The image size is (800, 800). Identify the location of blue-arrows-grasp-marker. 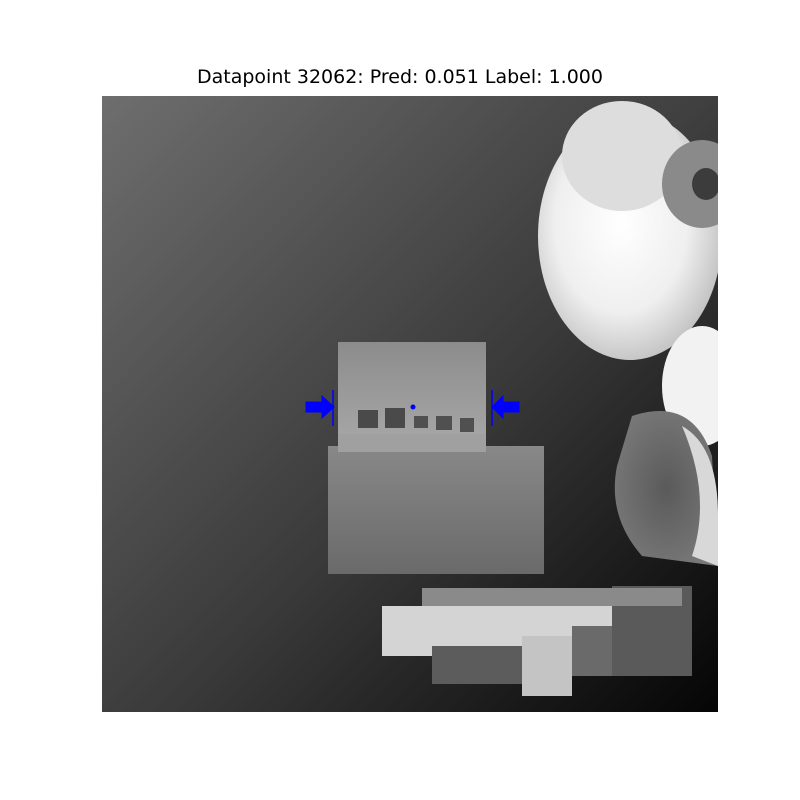
(412, 408).